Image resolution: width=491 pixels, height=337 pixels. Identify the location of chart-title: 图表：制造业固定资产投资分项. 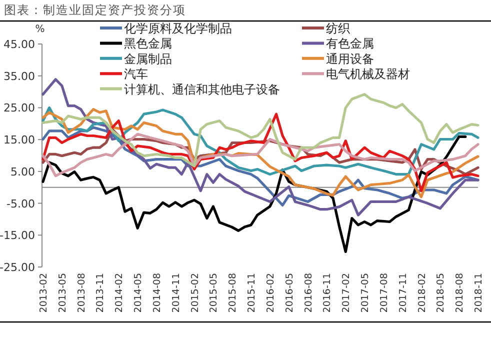
(95, 10).